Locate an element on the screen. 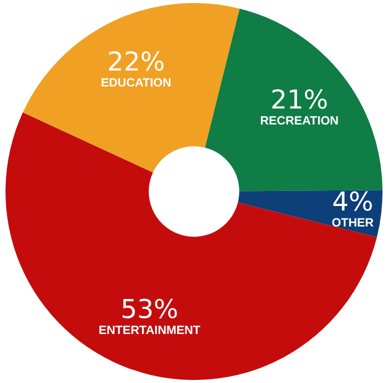 The width and height of the screenshot is (388, 383). slice-label: OTHER is located at coordinates (353, 222).